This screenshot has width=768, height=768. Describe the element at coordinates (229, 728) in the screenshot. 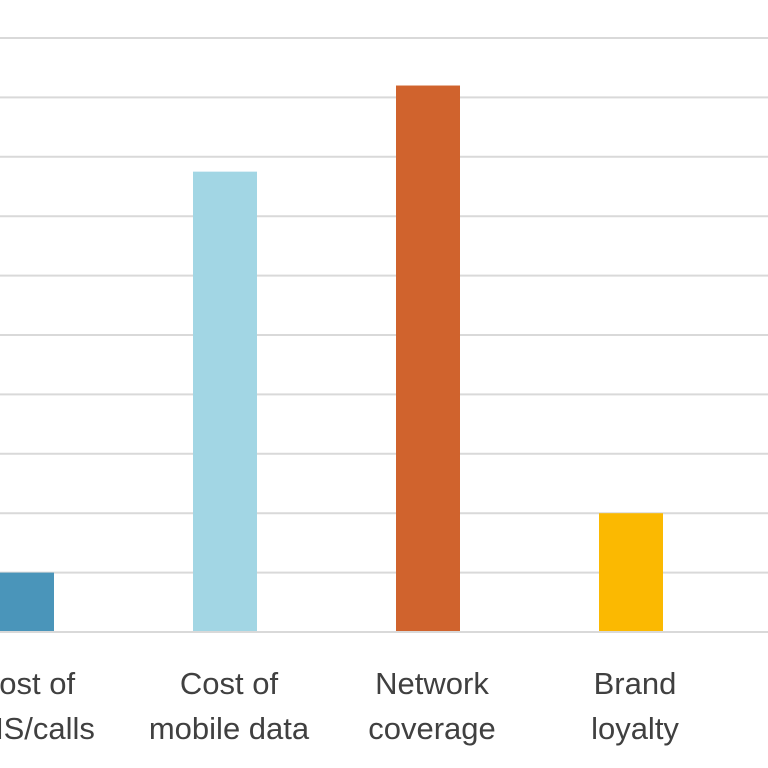

I see `x-tick-label: mobile data` at that location.